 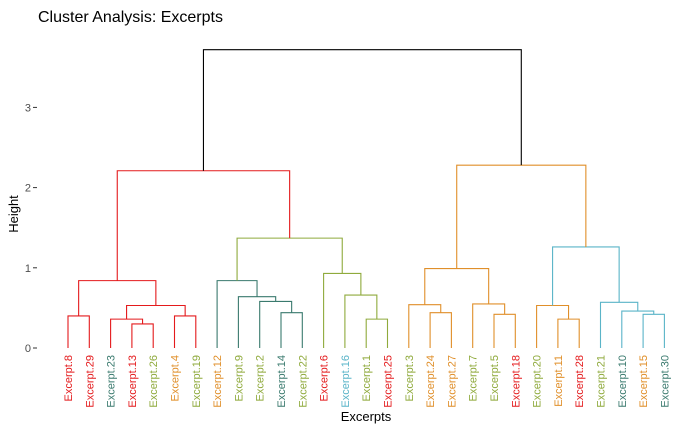 I want to click on leaf-label: Excerpt.22, so click(x=303, y=381).